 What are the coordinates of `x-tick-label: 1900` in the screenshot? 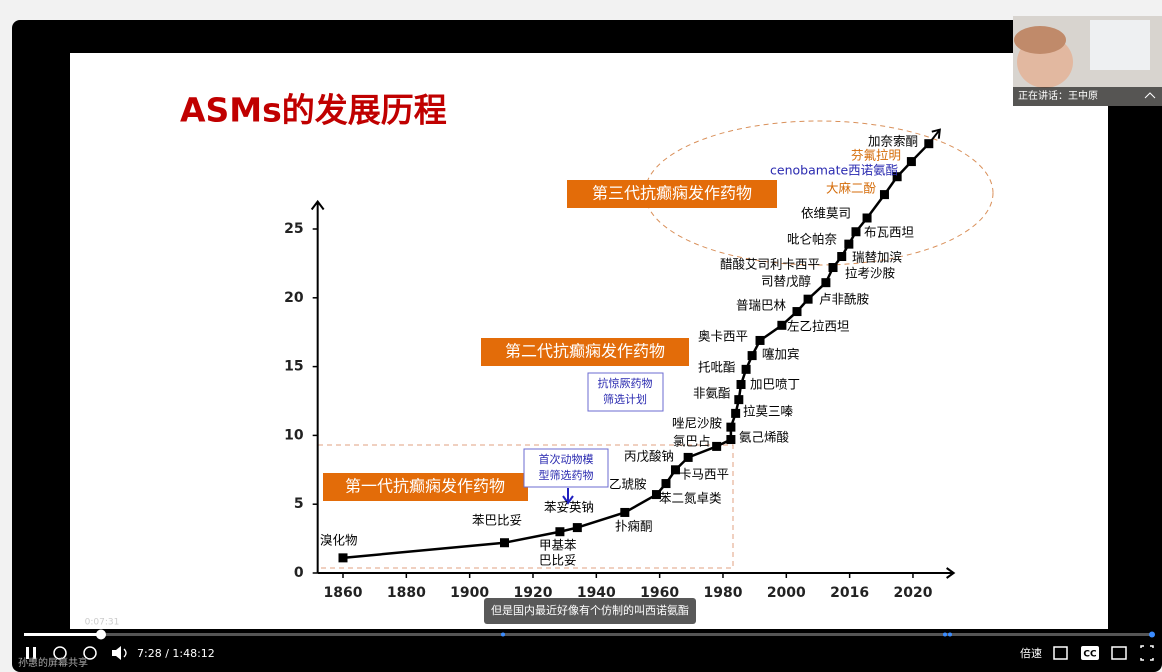 It's located at (469, 593).